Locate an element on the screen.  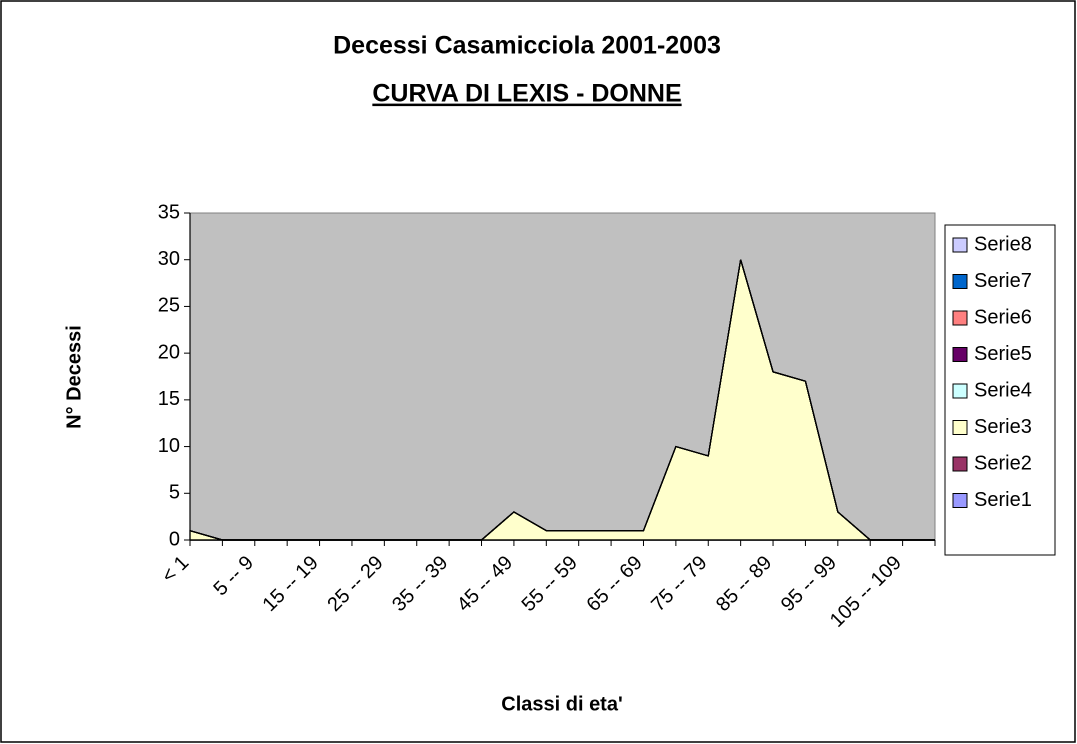
y-tick-label: 35 is located at coordinates (169, 212).